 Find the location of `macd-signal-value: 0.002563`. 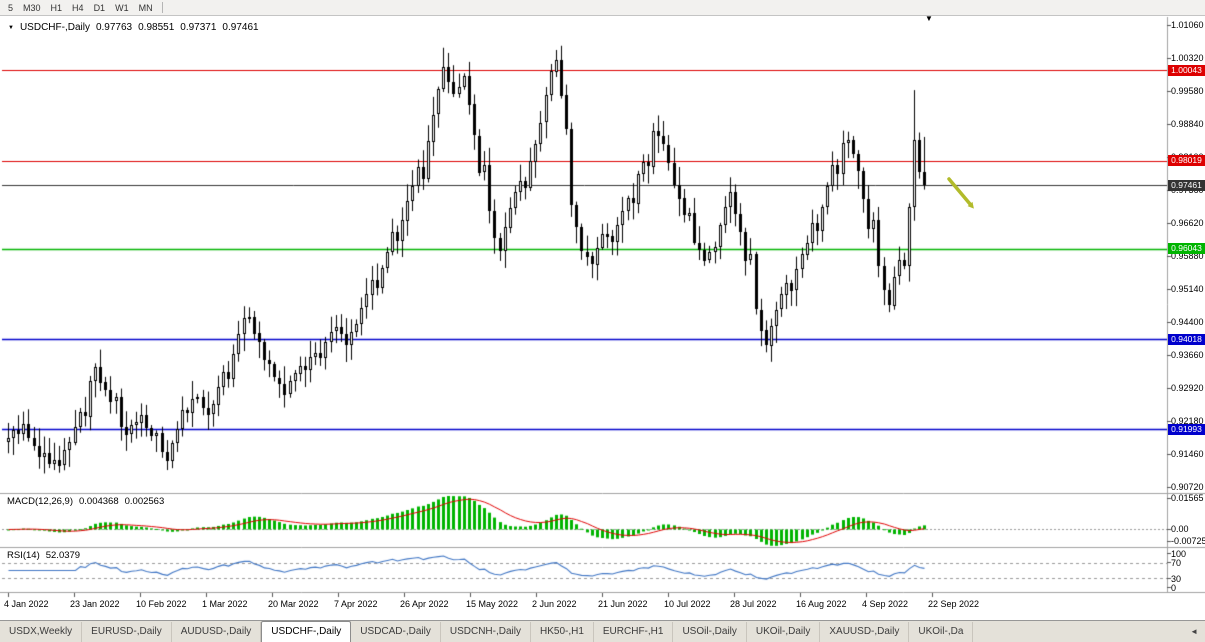

macd-signal-value: 0.002563 is located at coordinates (144, 501).